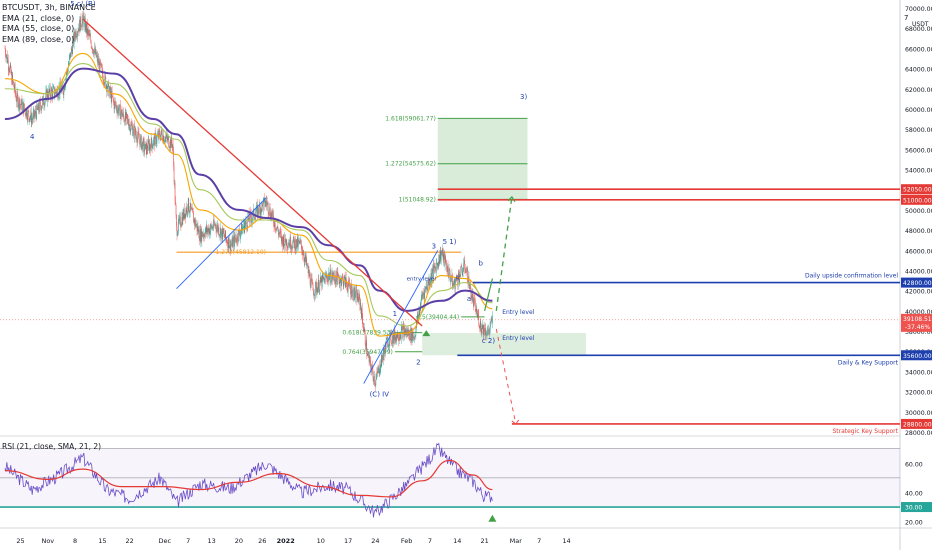 This screenshot has width=932, height=550. What do you see at coordinates (20, 541) in the screenshot?
I see `time-tick-label: 25` at bounding box center [20, 541].